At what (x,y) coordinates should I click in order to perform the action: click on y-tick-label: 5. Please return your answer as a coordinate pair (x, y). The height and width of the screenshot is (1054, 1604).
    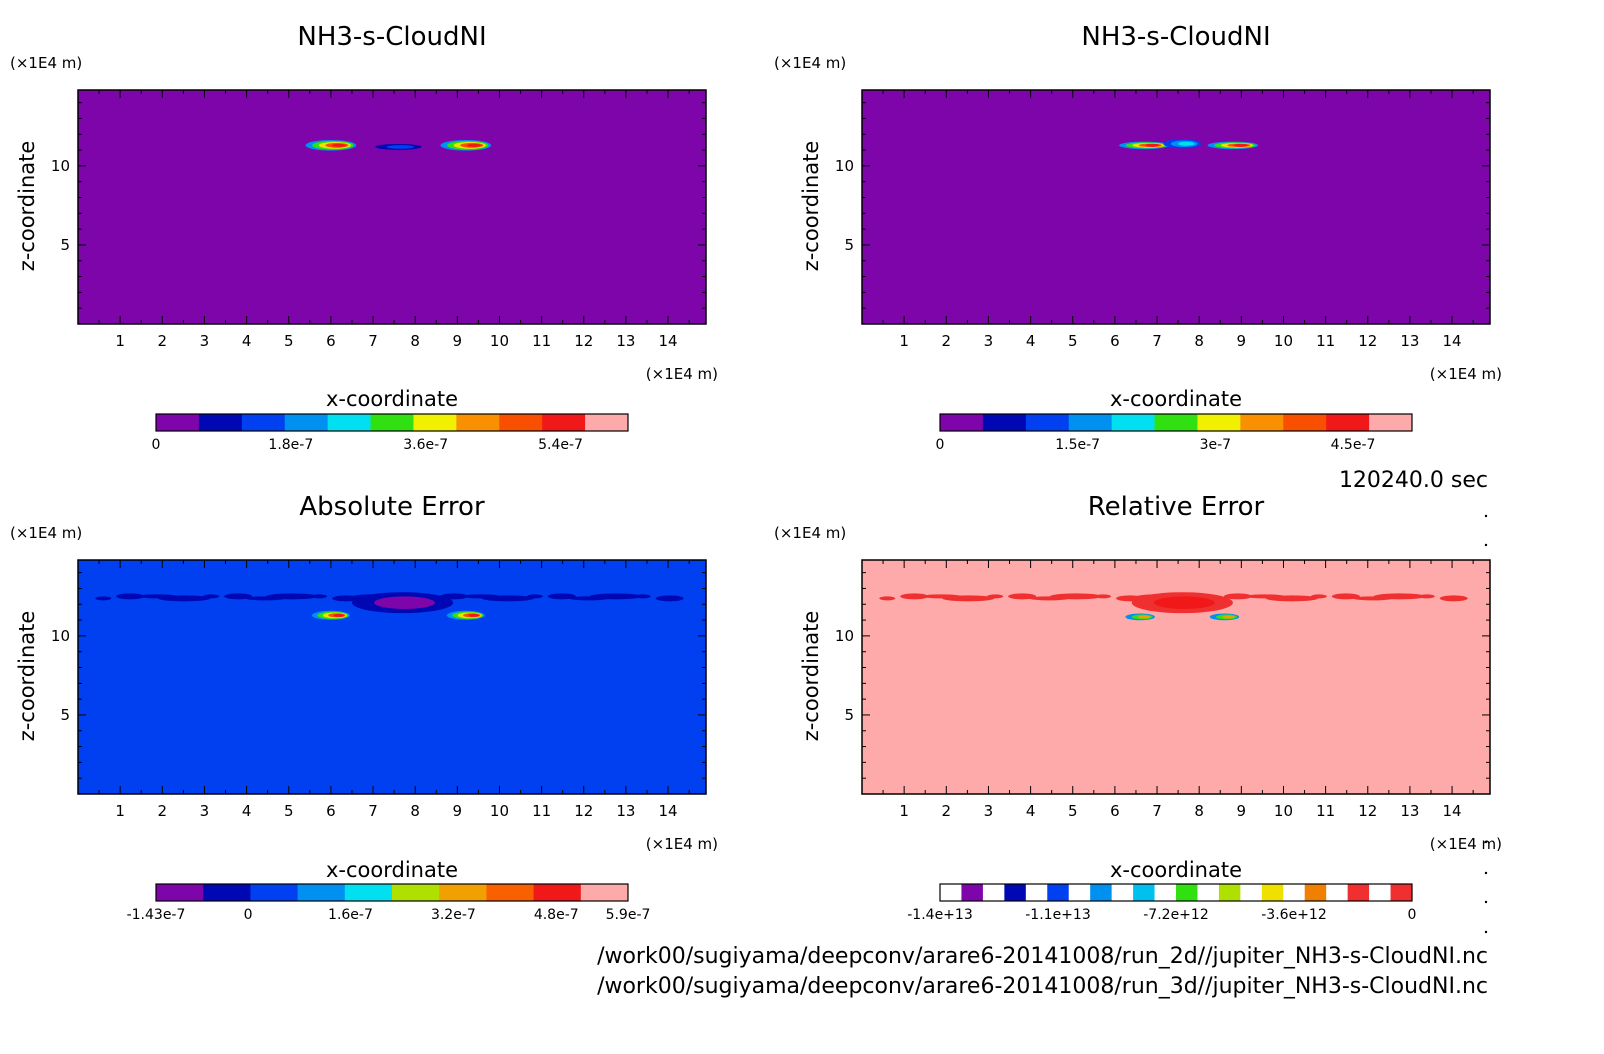
    Looking at the image, I should click on (849, 715).